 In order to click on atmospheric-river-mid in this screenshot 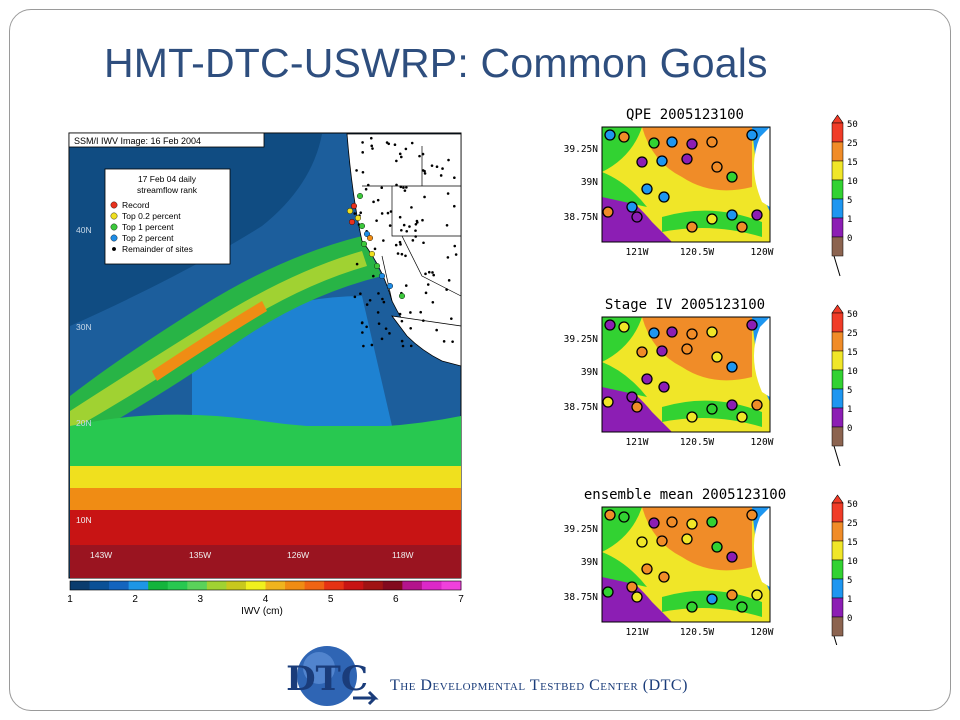, I will do `click(218, 341)`.